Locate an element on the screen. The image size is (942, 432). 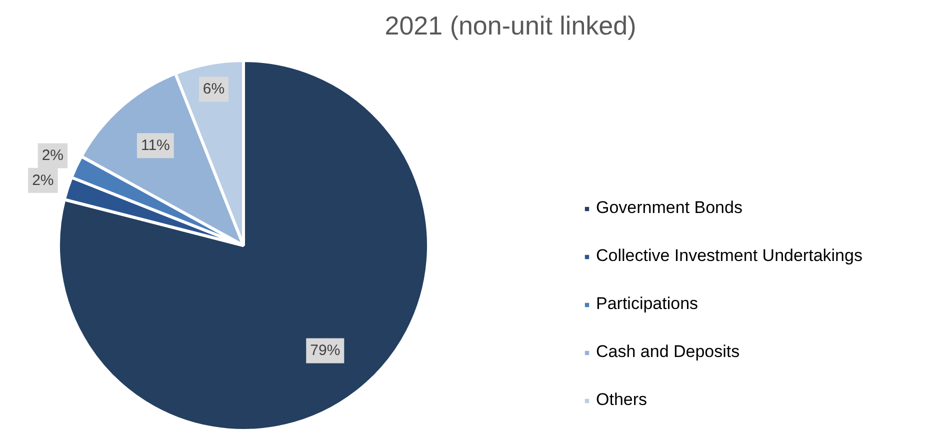
data-label: 11% is located at coordinates (155, 145).